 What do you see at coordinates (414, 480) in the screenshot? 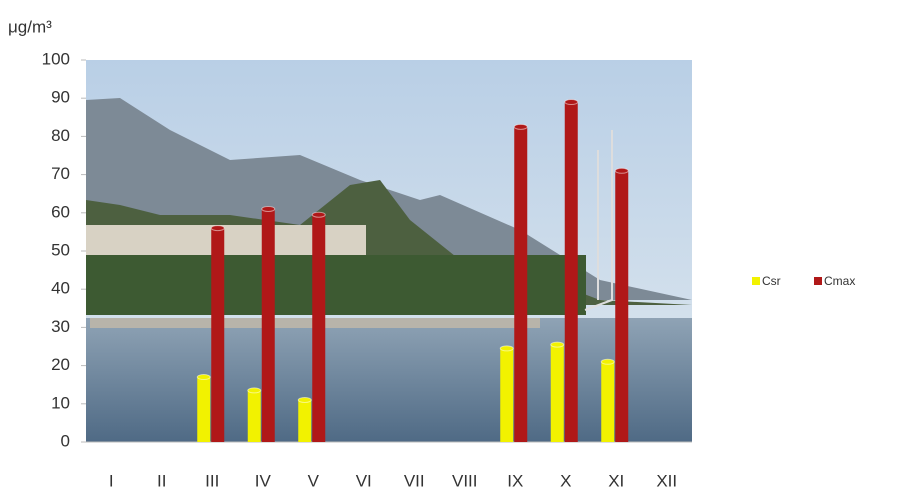
I see `x-tick-label: VII` at bounding box center [414, 480].